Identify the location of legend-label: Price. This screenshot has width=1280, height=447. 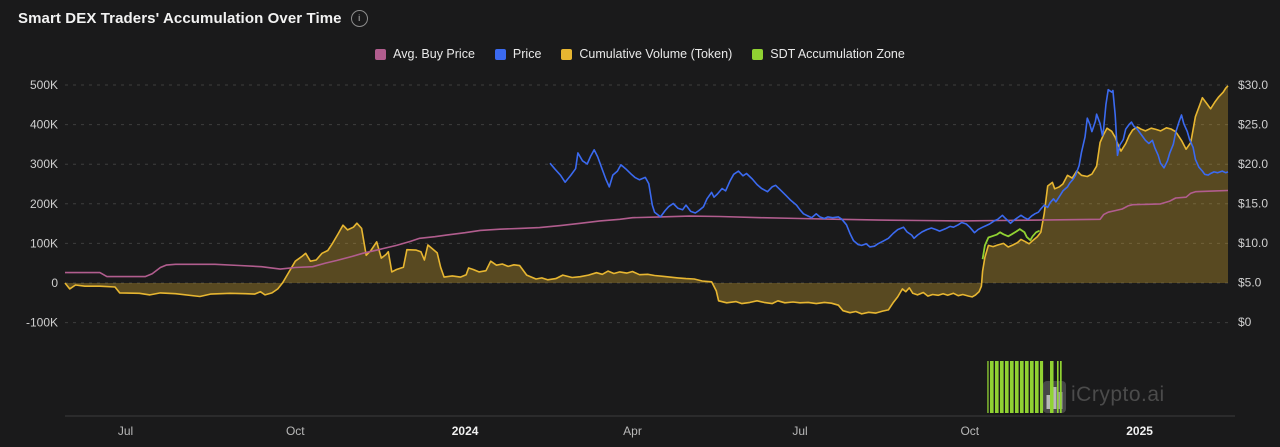
(527, 54).